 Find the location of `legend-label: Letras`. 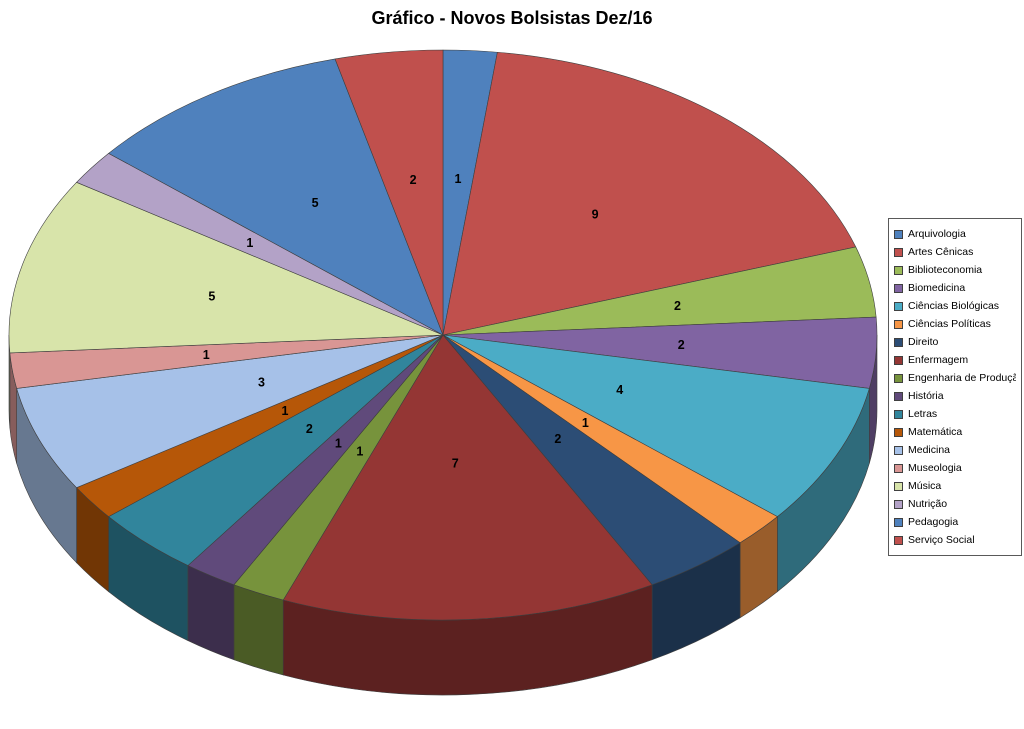

legend-label: Letras is located at coordinates (923, 414).